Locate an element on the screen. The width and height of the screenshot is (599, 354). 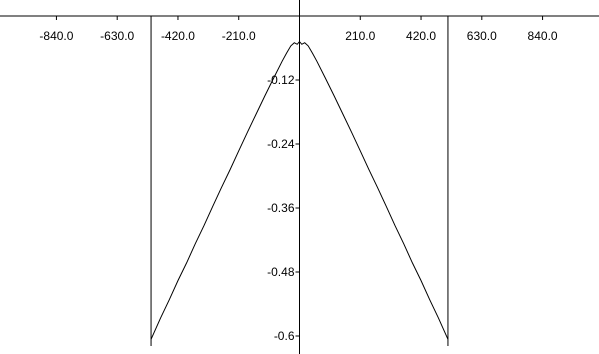
x-tick-label-2: -420.0 is located at coordinates (178, 36).